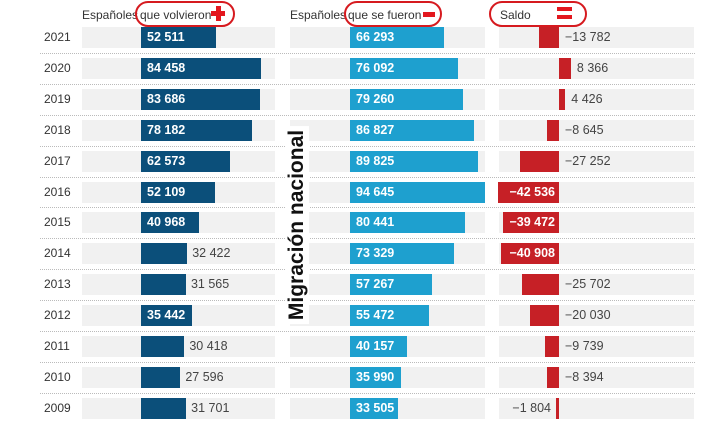 The height and width of the screenshot is (425, 725). Describe the element at coordinates (166, 37) in the screenshot. I see `data-label-volvieron: 52 511` at that location.